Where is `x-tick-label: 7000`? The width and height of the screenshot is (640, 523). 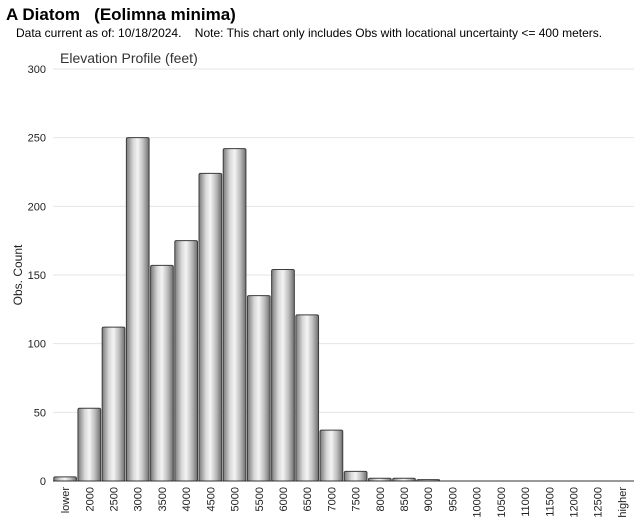 x-tick-label: 7000 is located at coordinates (332, 499).